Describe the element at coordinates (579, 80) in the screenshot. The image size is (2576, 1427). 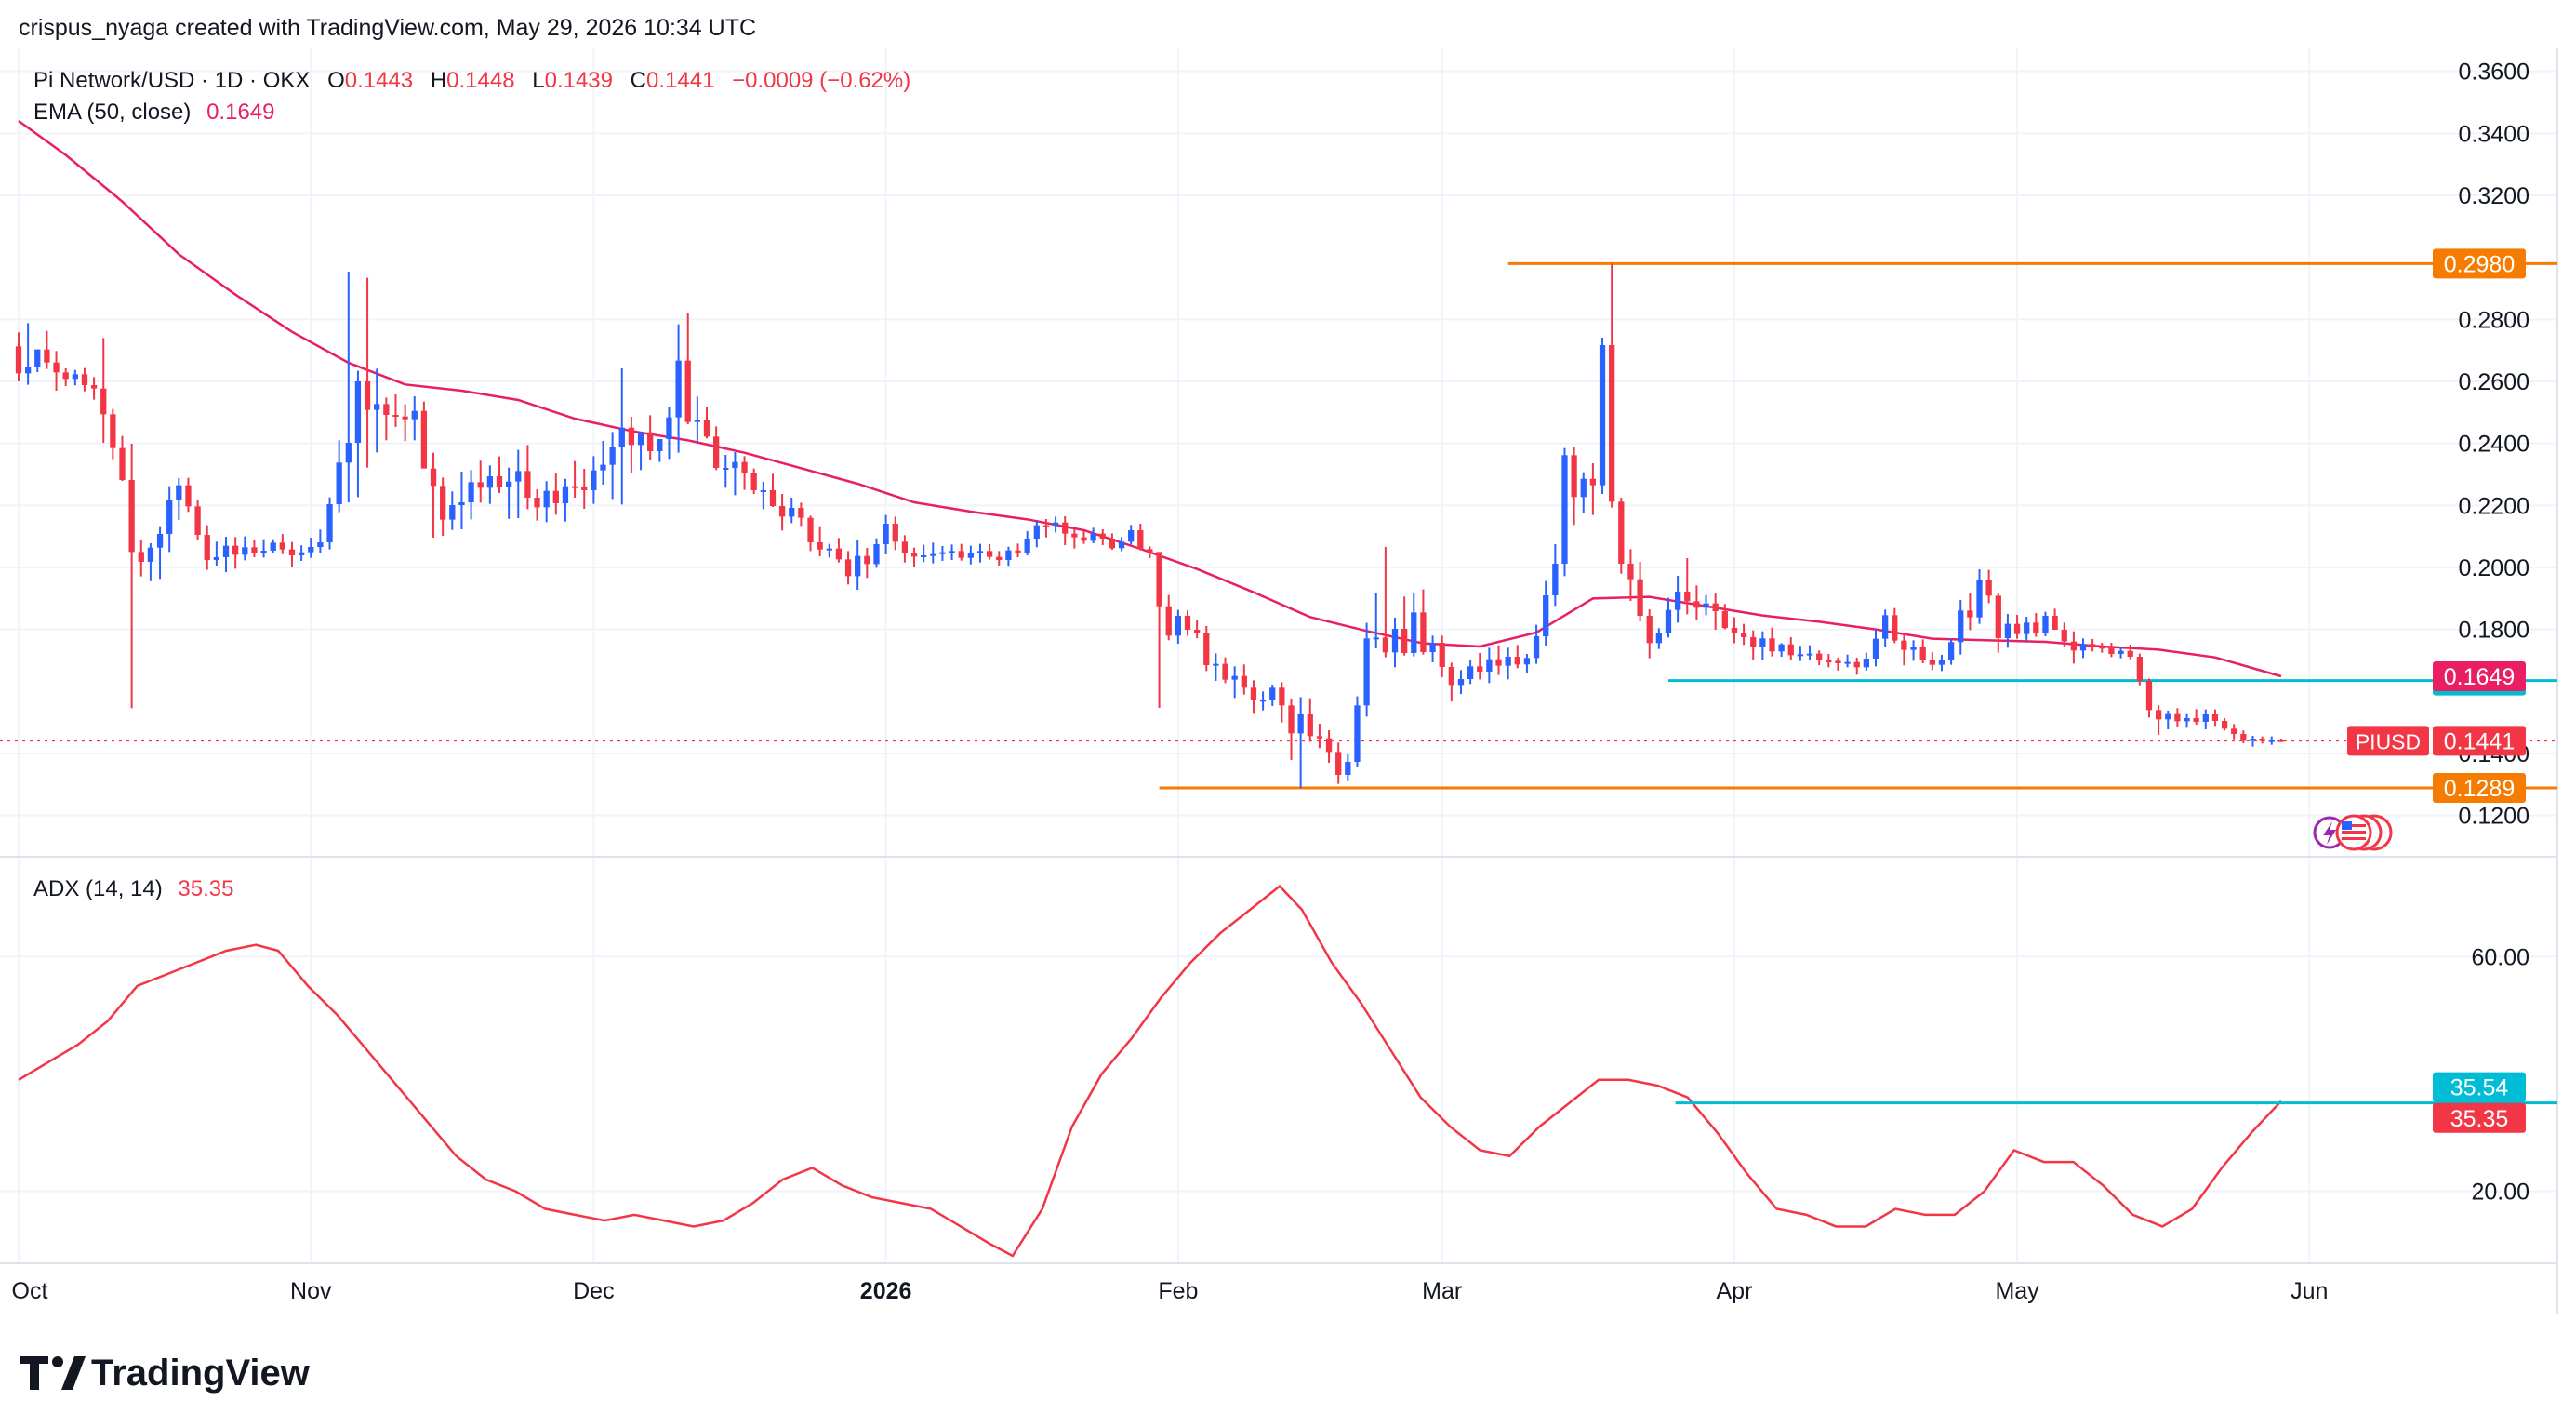
I see `ohlc-low-value: 0.1439` at that location.